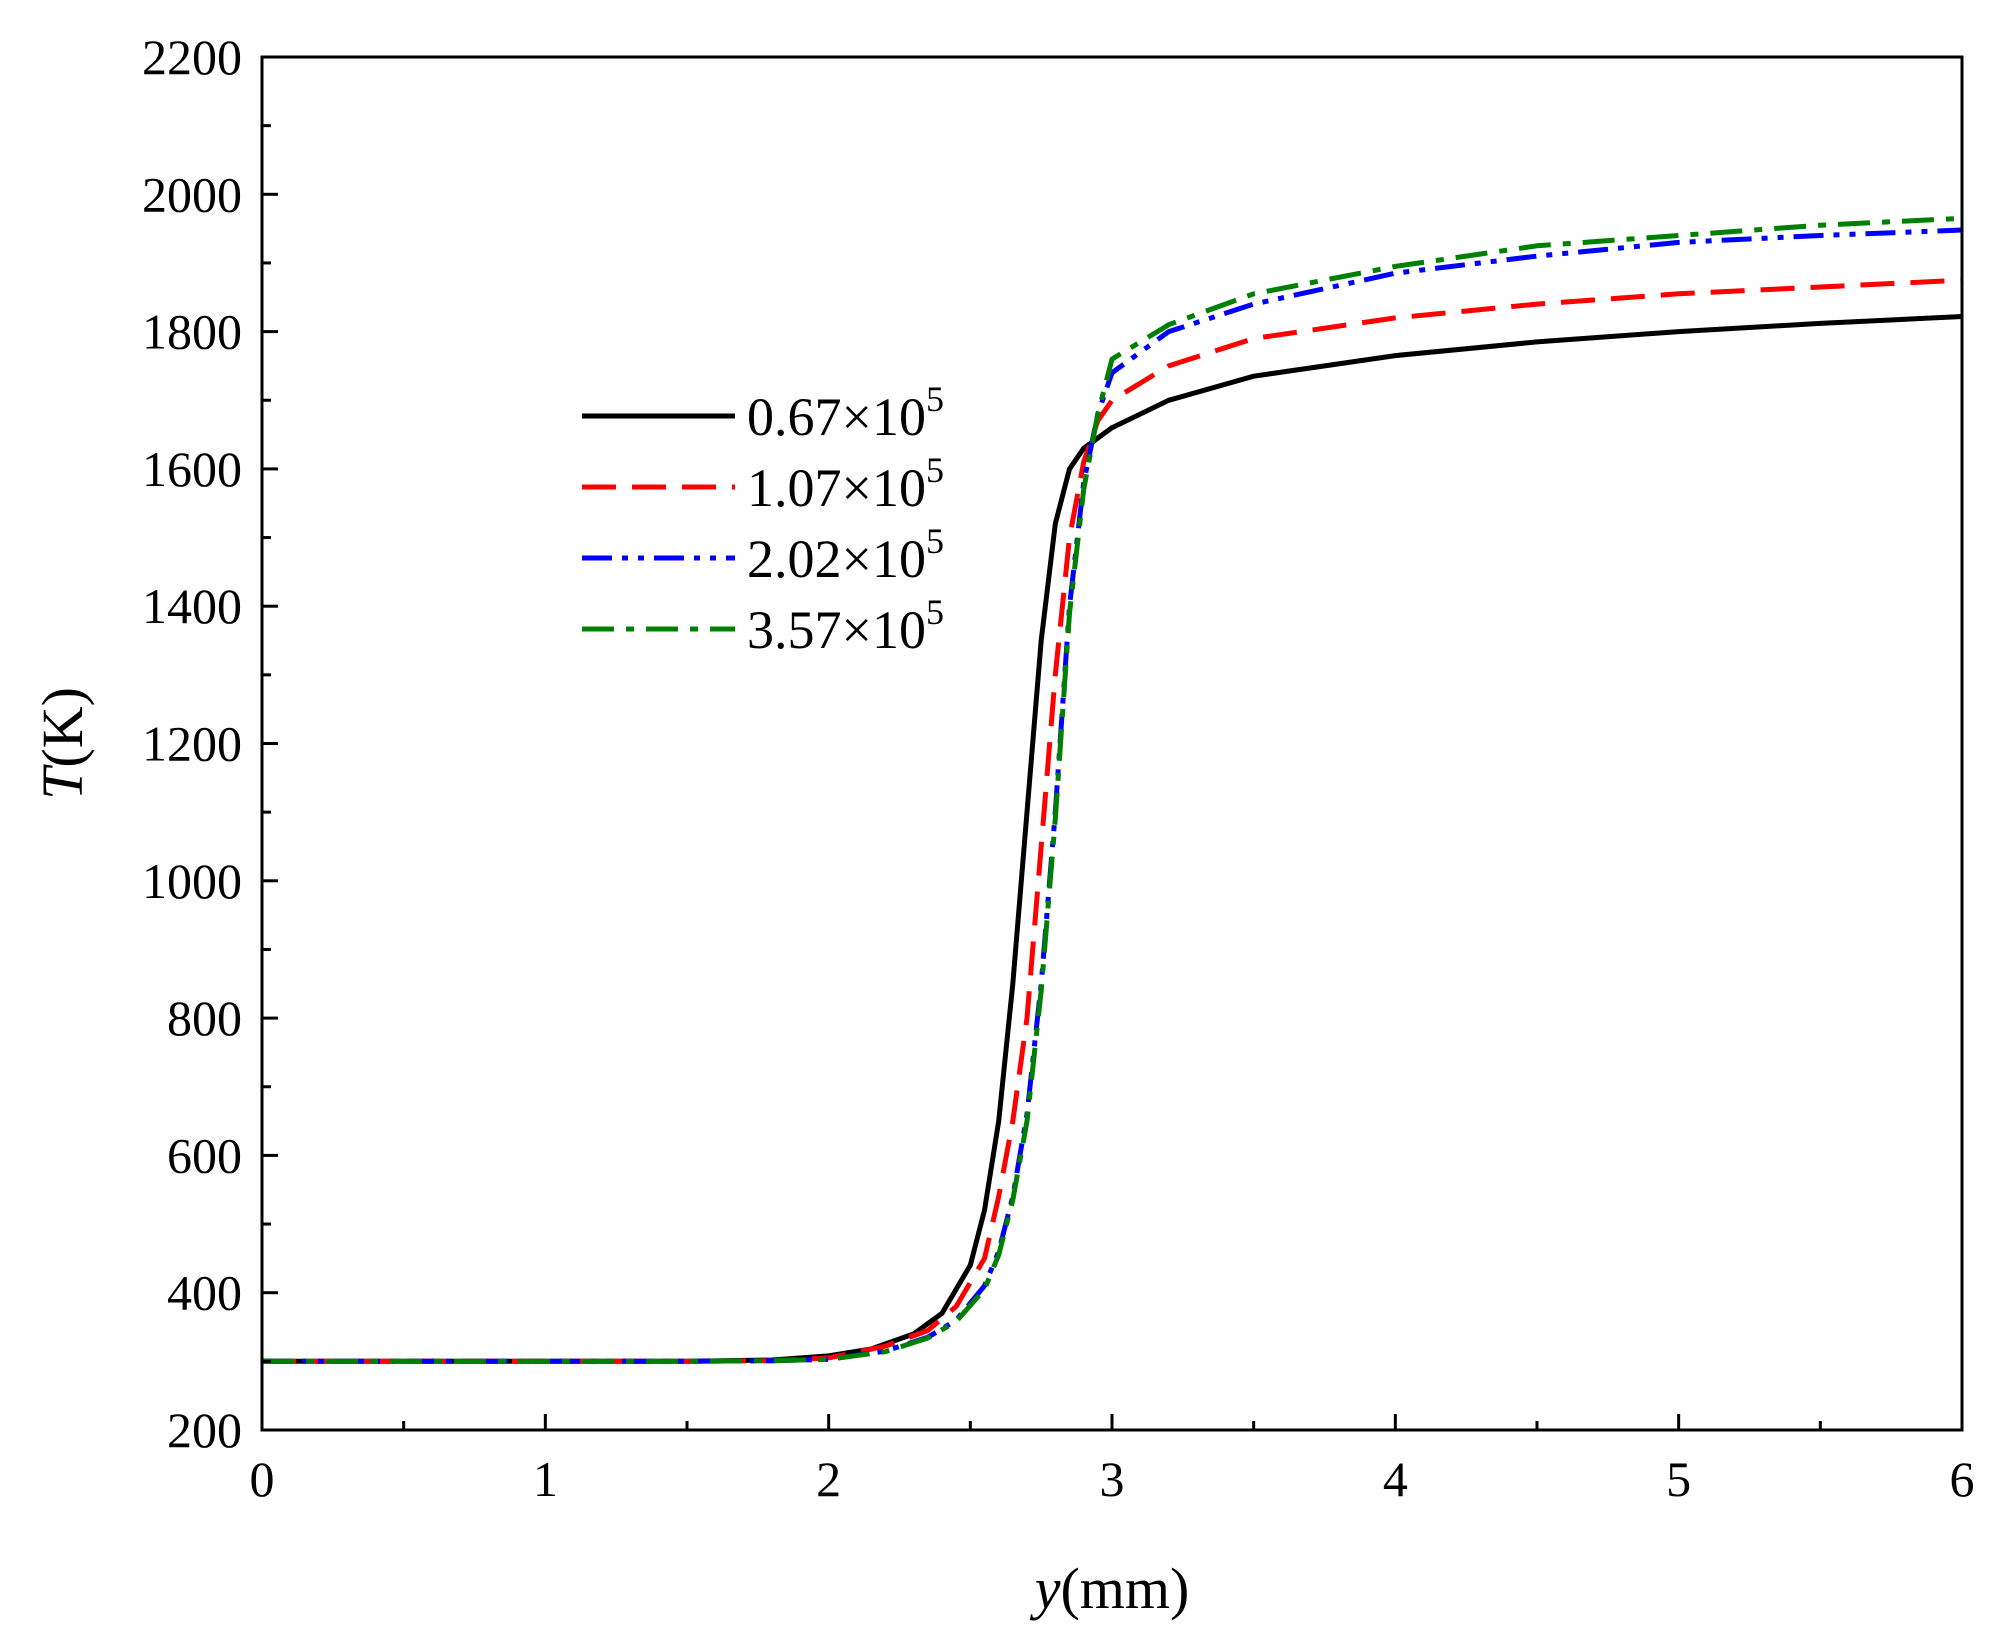 This screenshot has width=1995, height=1644. Describe the element at coordinates (1962, 1479) in the screenshot. I see `x-tick-label: 6` at that location.